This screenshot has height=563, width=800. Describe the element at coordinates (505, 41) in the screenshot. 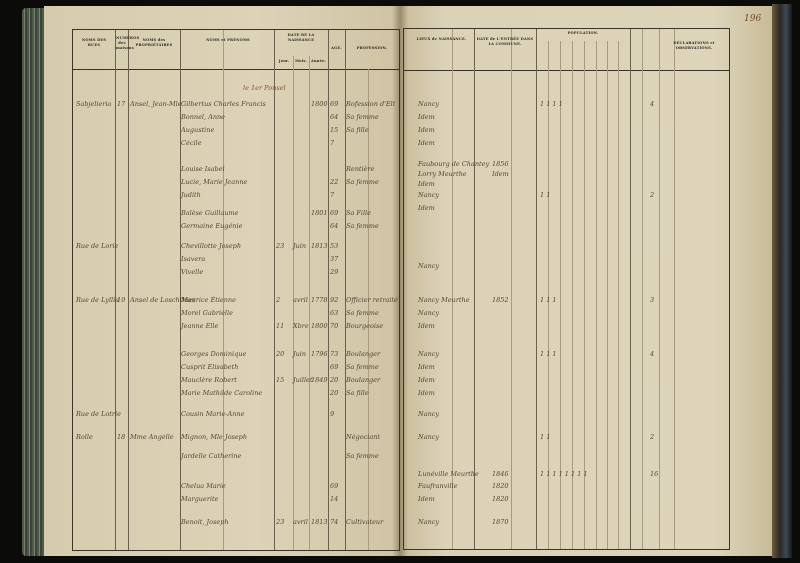

I see `header-entry-date: DATE de L'ENTRÉE DANS LA COMMUNE.` at that location.